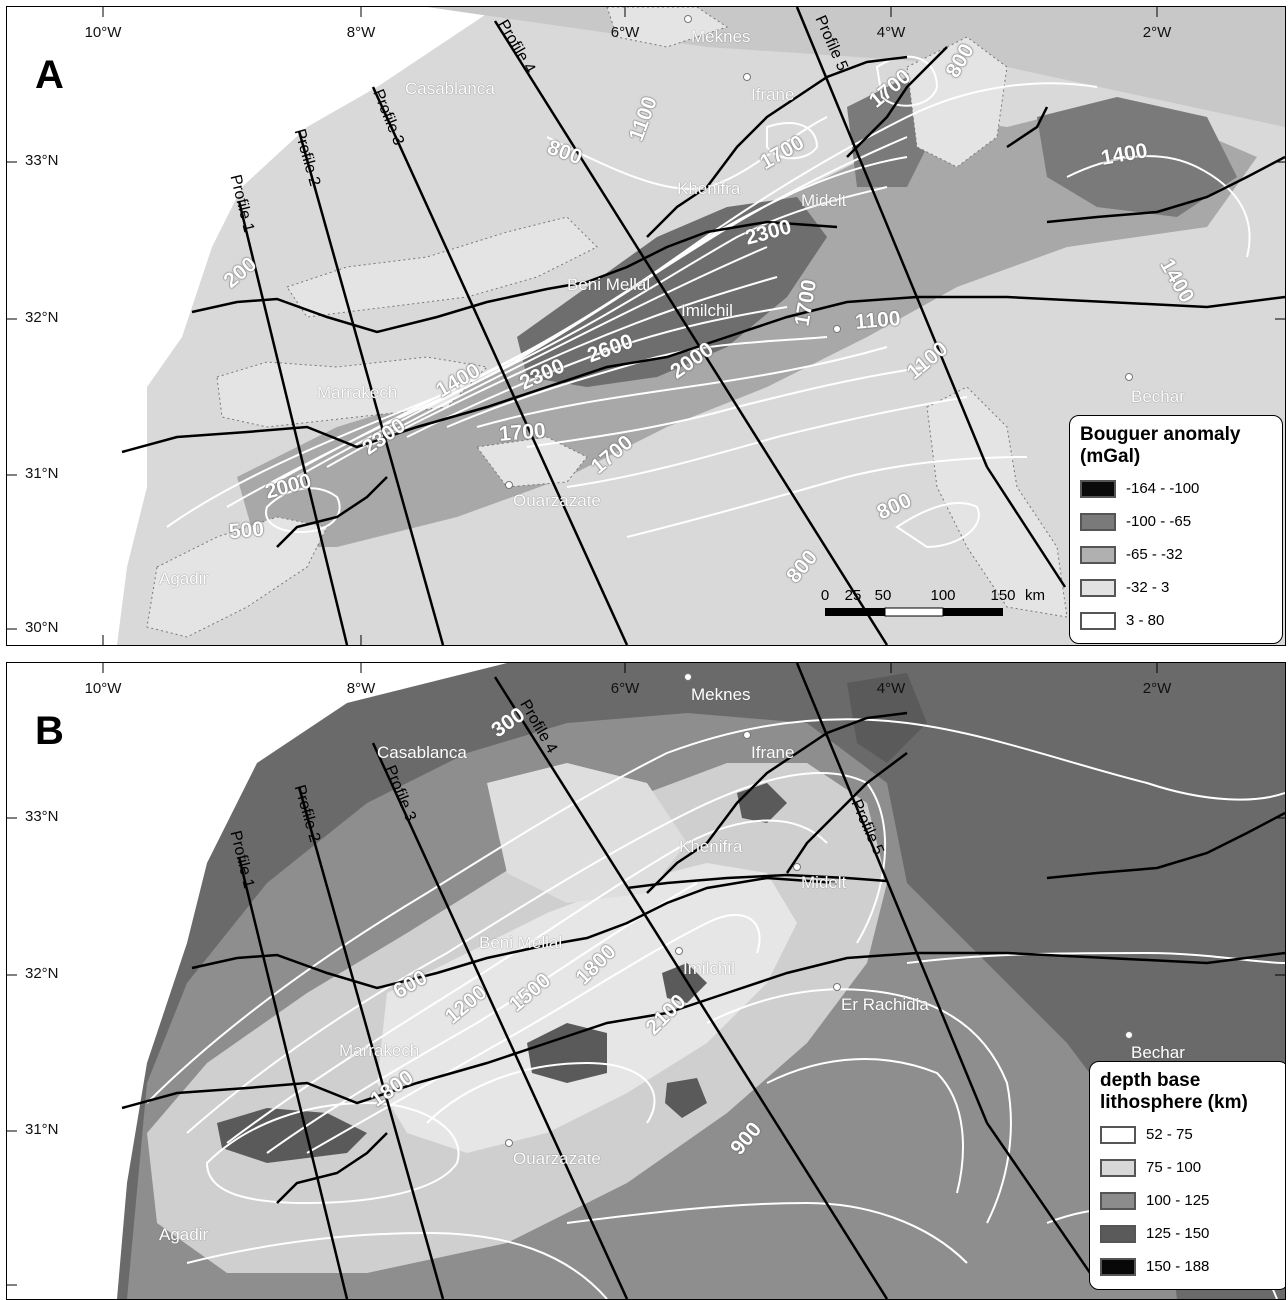  What do you see at coordinates (49, 75) in the screenshot?
I see `panel-a-letter: A` at bounding box center [49, 75].